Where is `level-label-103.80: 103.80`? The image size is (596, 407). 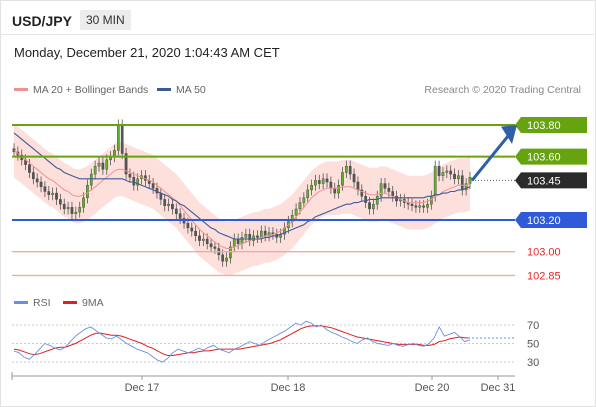
level-label-103.80: 103.80 is located at coordinates (544, 126).